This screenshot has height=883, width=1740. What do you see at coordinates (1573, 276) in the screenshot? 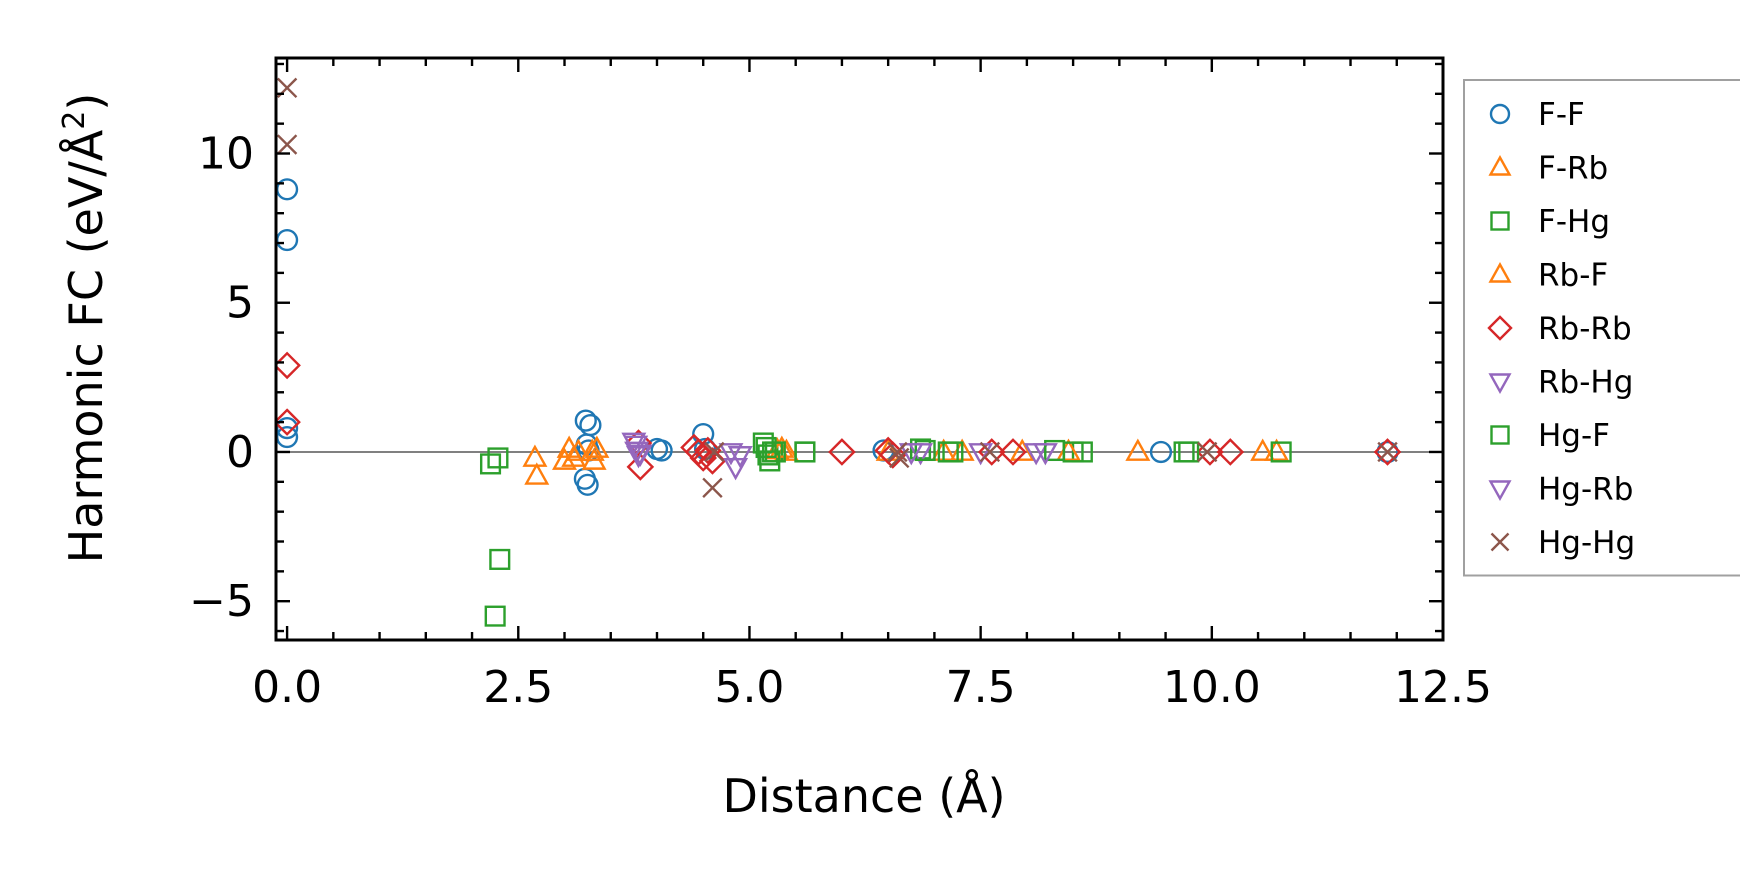
I see `legend-label: Rb-F` at bounding box center [1573, 276].